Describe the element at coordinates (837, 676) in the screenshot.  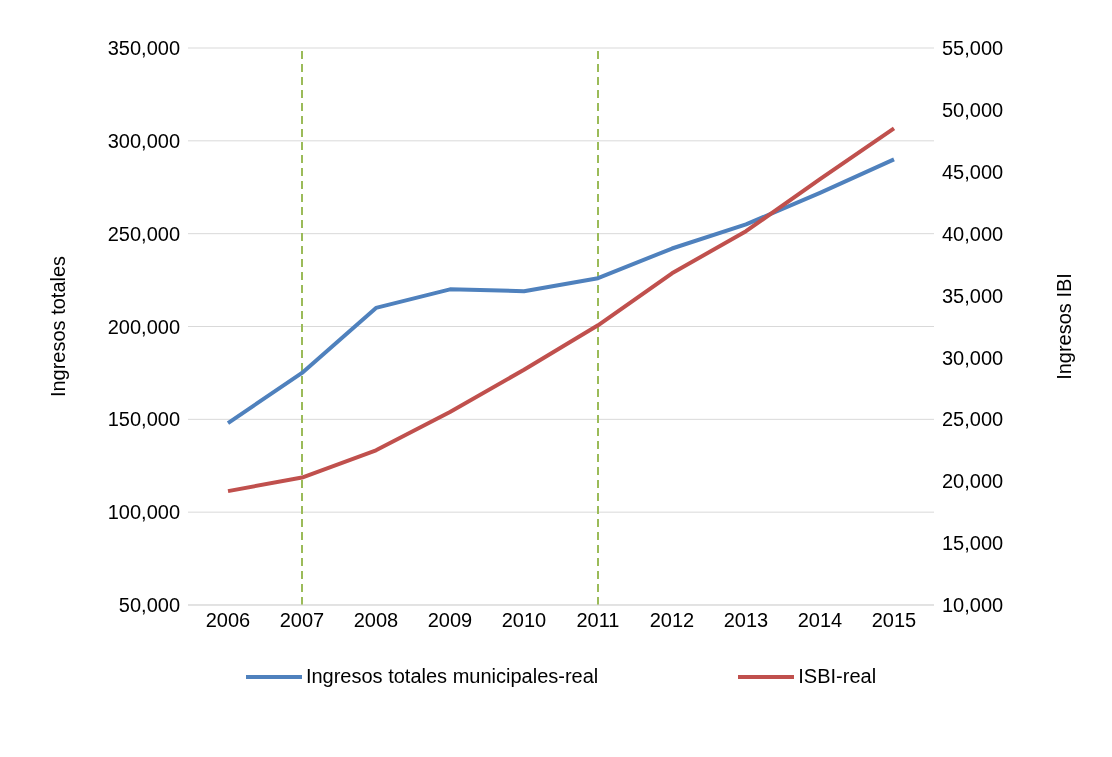
I see `legend-label: ISBI-real` at that location.